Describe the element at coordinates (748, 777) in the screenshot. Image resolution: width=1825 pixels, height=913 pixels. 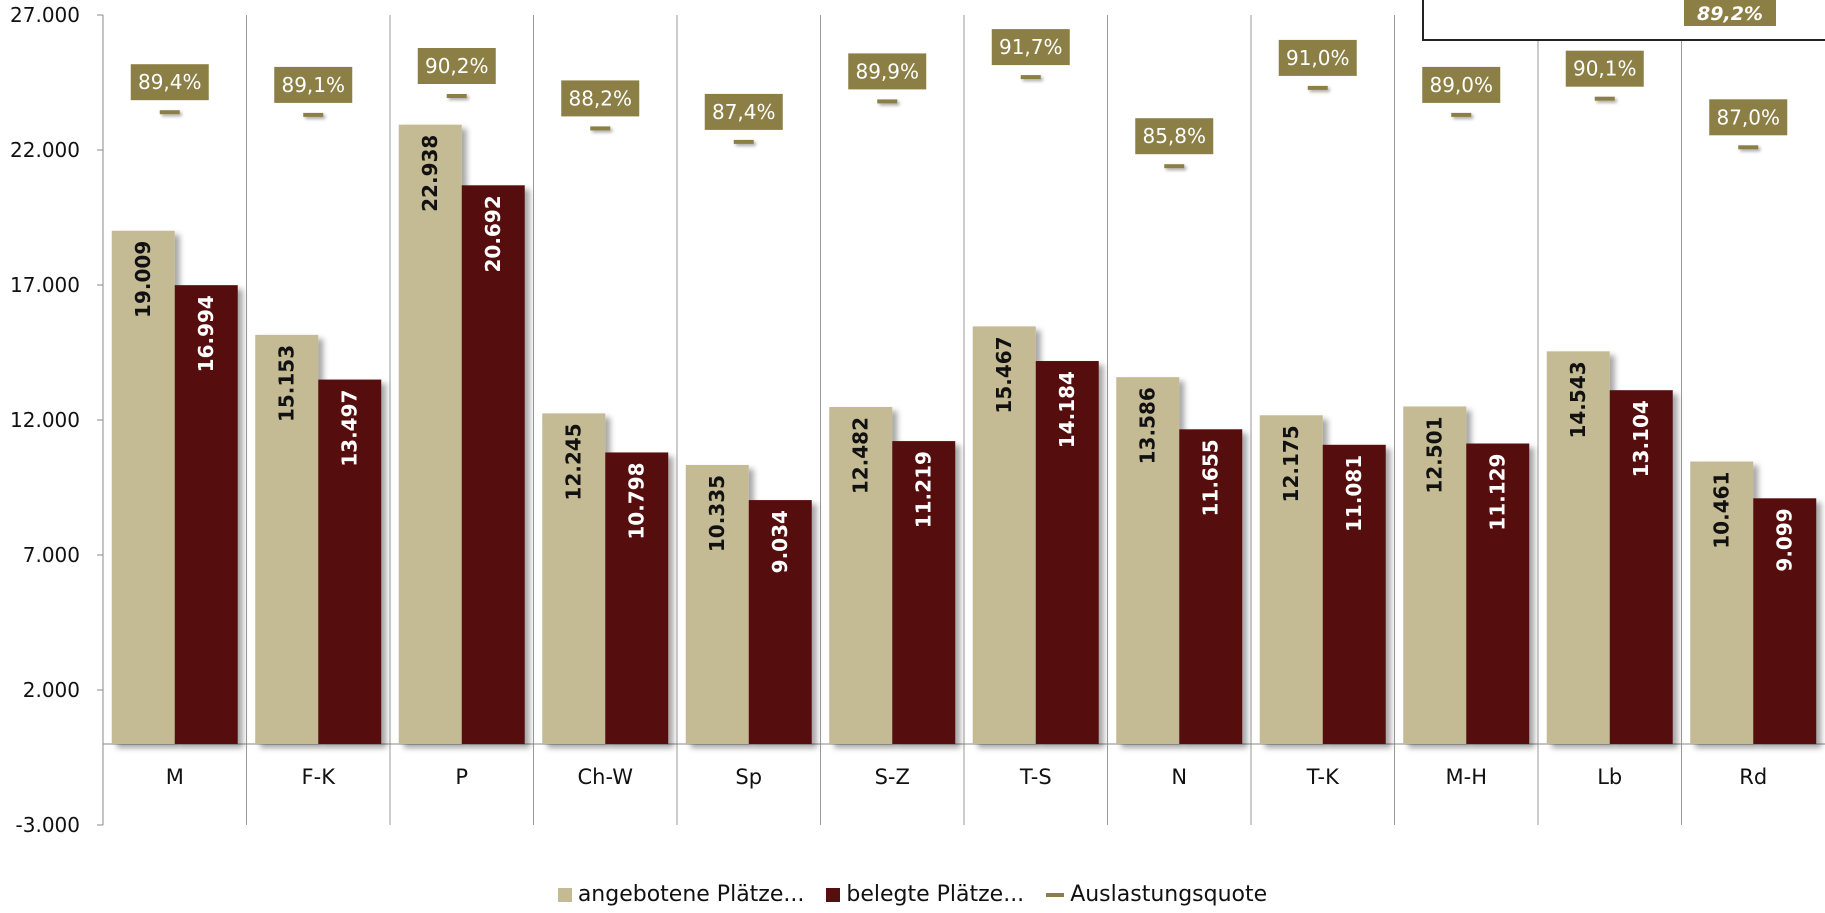
I see `x-tick-label: Sp` at that location.